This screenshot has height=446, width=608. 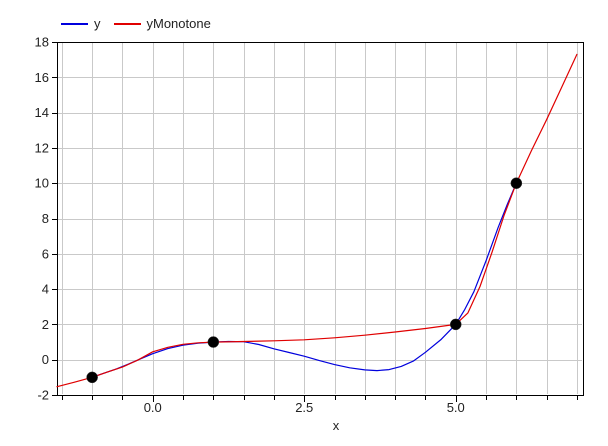 What do you see at coordinates (42, 147) in the screenshot?
I see `y-tick-label: 12` at bounding box center [42, 147].